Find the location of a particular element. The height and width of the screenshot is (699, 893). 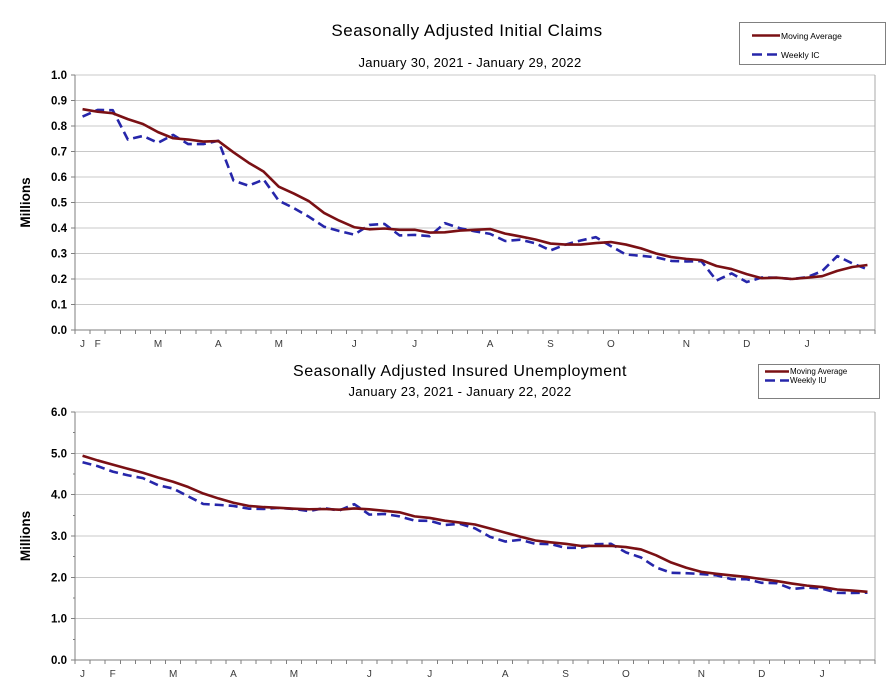

y-tick-label: 0.6 is located at coordinates (59, 178).